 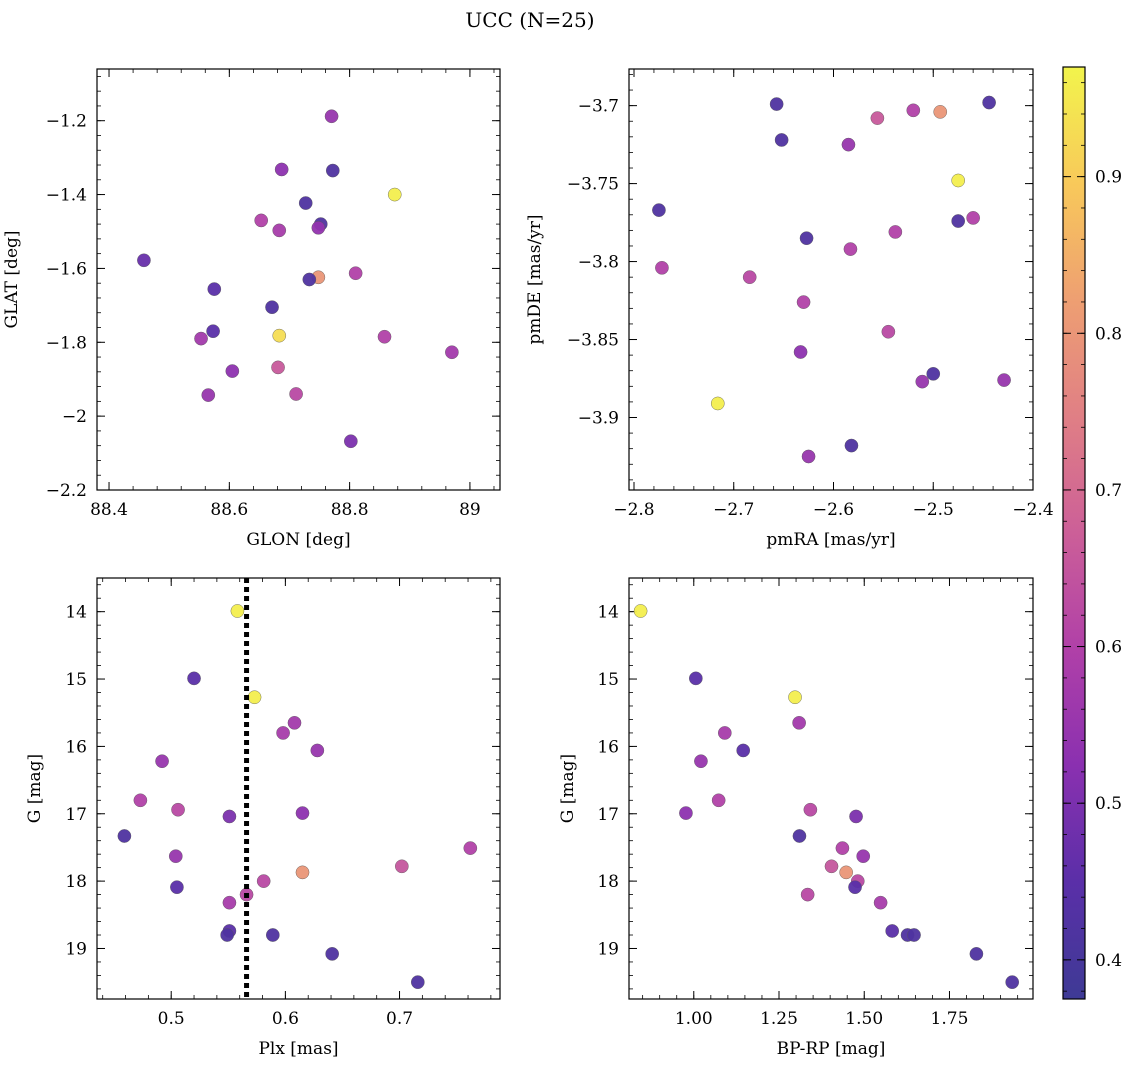 I want to click on y-tick-label: −3.75, so click(x=593, y=185).